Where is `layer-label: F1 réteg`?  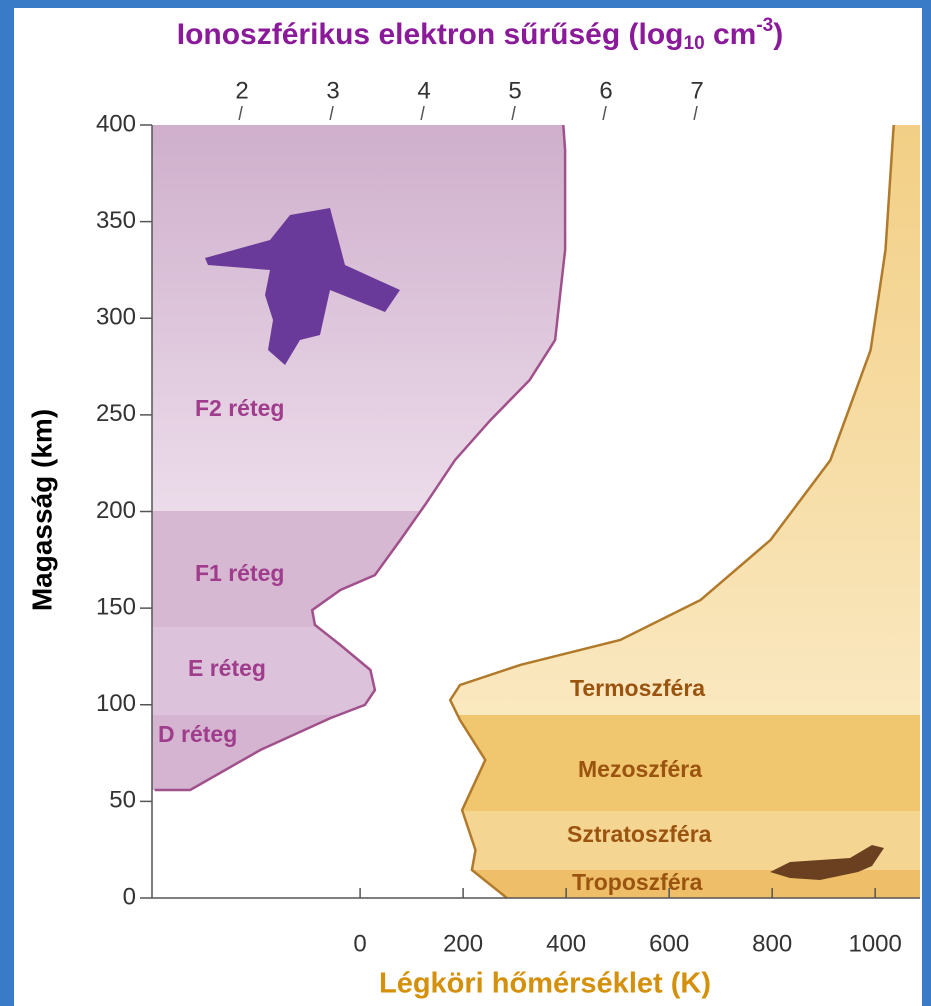
layer-label: F1 réteg is located at coordinates (239, 573).